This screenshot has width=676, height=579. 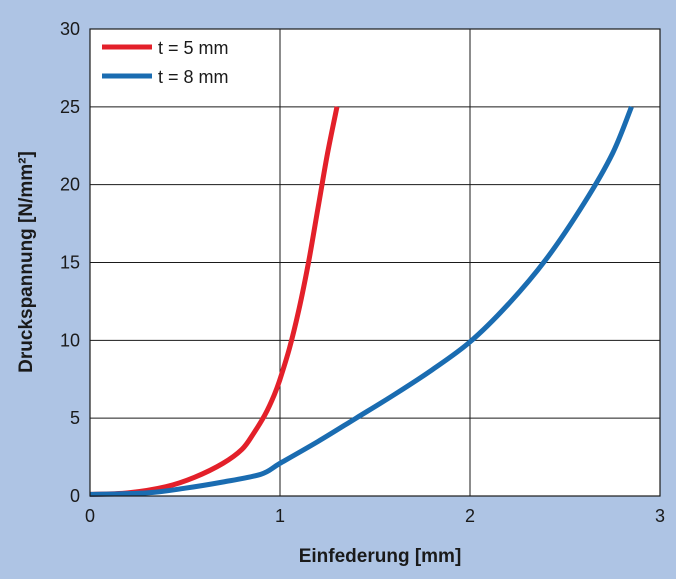 What do you see at coordinates (90, 516) in the screenshot?
I see `x-tick-label: 0` at bounding box center [90, 516].